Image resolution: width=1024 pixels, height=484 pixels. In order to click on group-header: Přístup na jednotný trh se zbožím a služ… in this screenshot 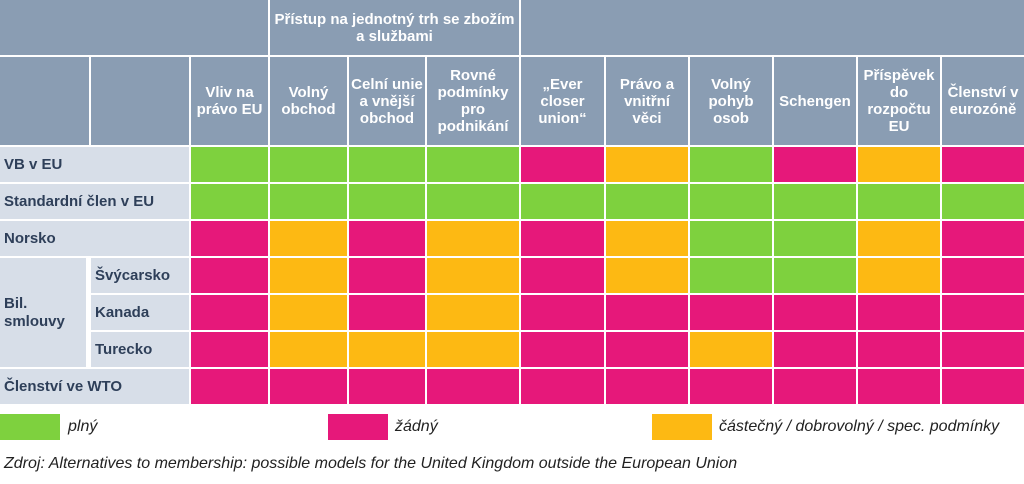, I will do `click(394, 27)`.